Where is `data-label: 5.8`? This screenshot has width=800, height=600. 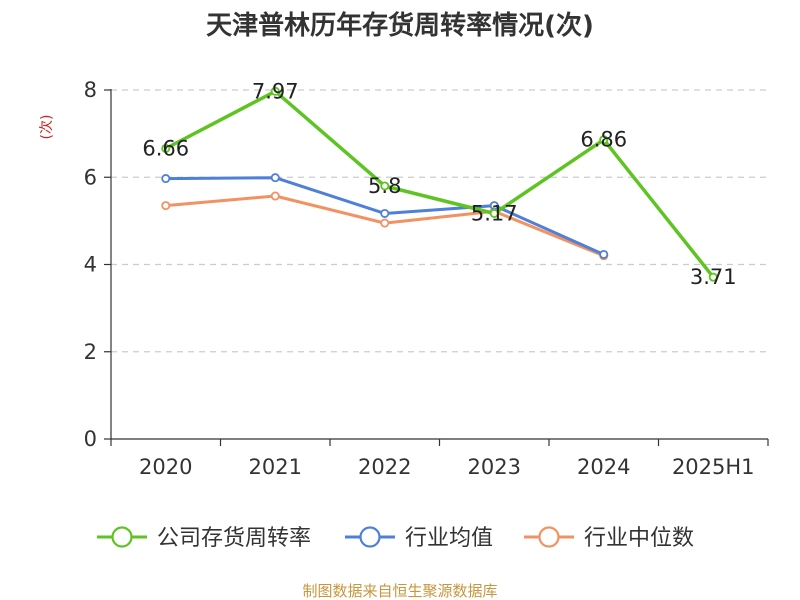
data-label: 5.8 is located at coordinates (384, 186).